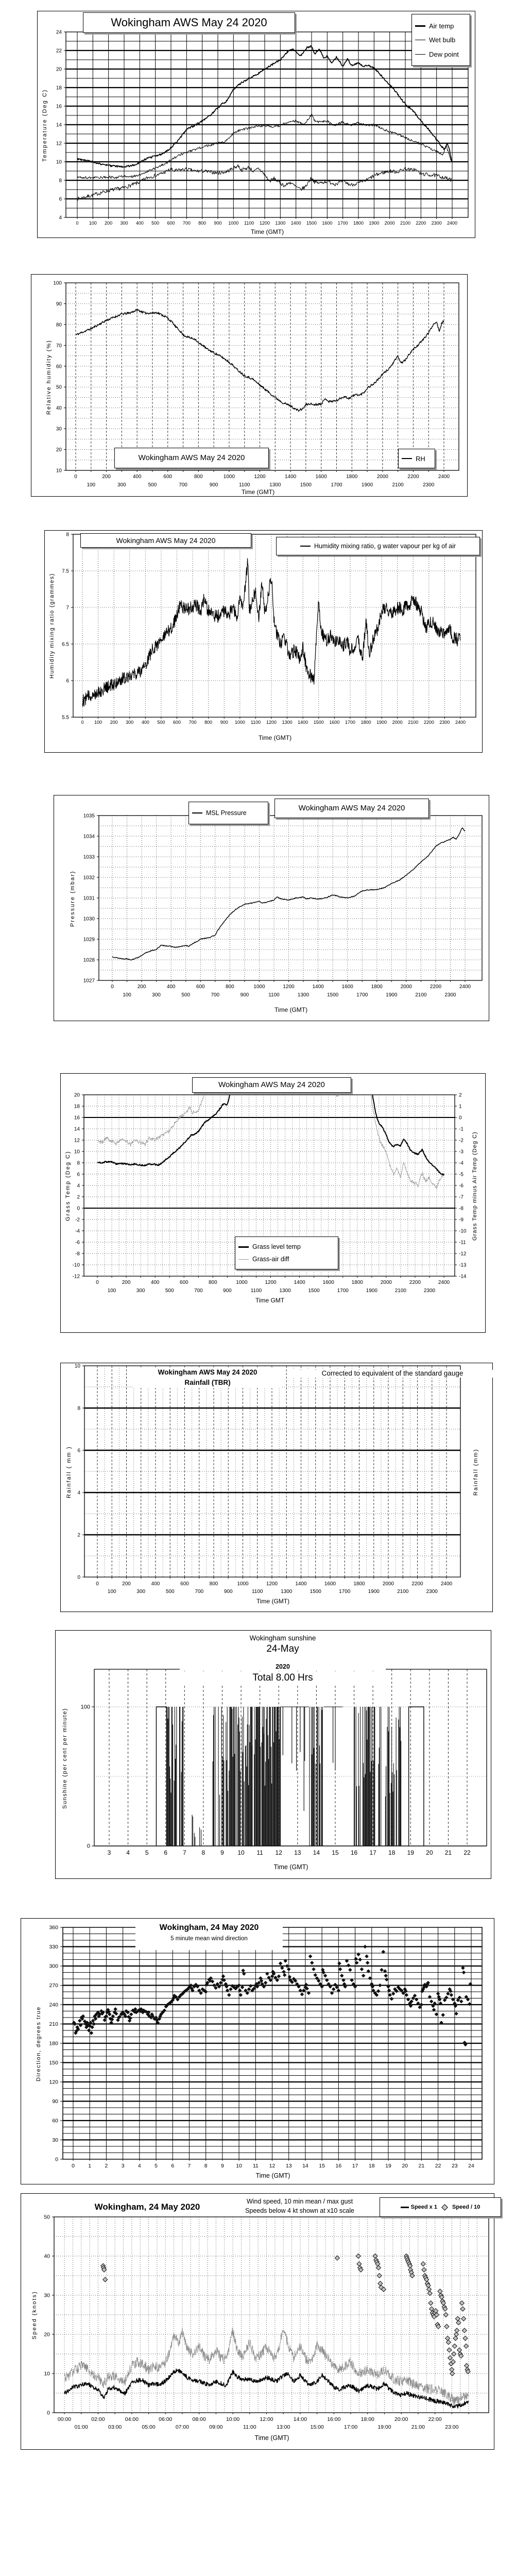  Describe the element at coordinates (365, 722) in the screenshot. I see `svg-text: 1800` at that location.